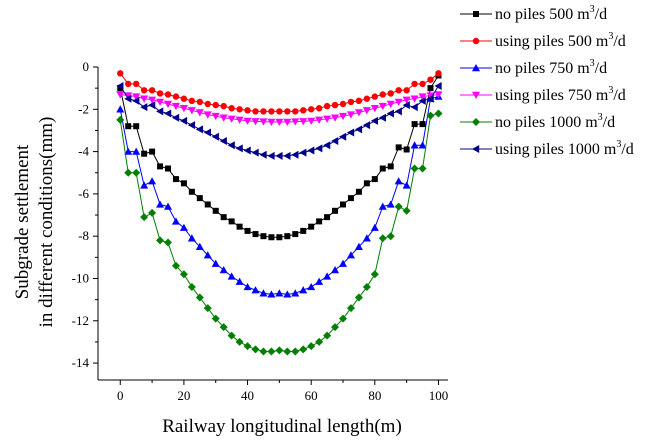  I want to click on legend-label-text: using piles 500 m, so click(552, 41).